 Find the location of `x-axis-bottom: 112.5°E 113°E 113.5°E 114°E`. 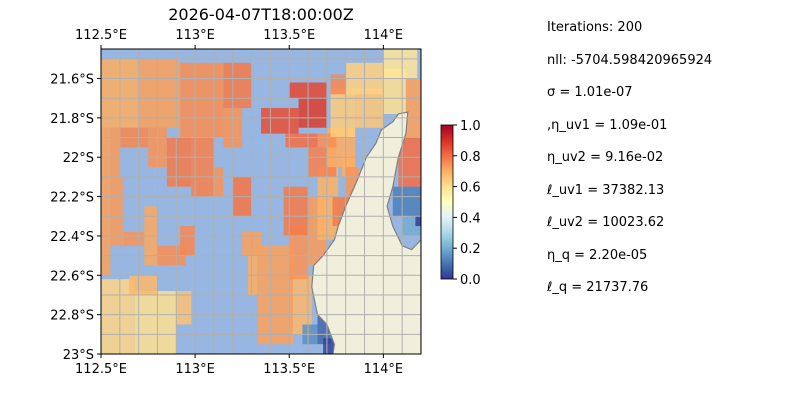

x-axis-bottom: 112.5°E 113°E 113.5°E 114°E is located at coordinates (239, 365).